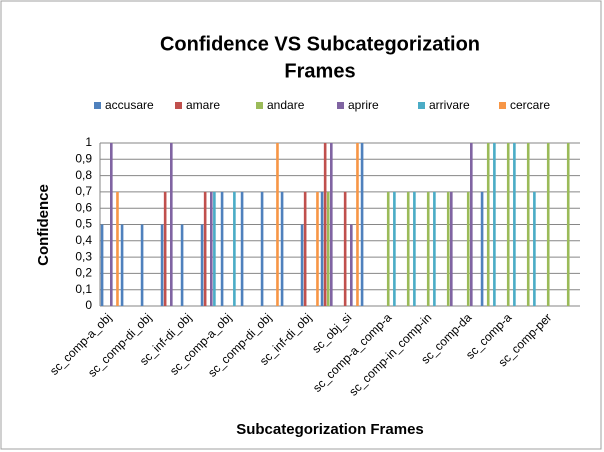 This screenshot has width=604, height=452. Describe the element at coordinates (129, 105) in the screenshot. I see `legend-label: accusare` at that location.